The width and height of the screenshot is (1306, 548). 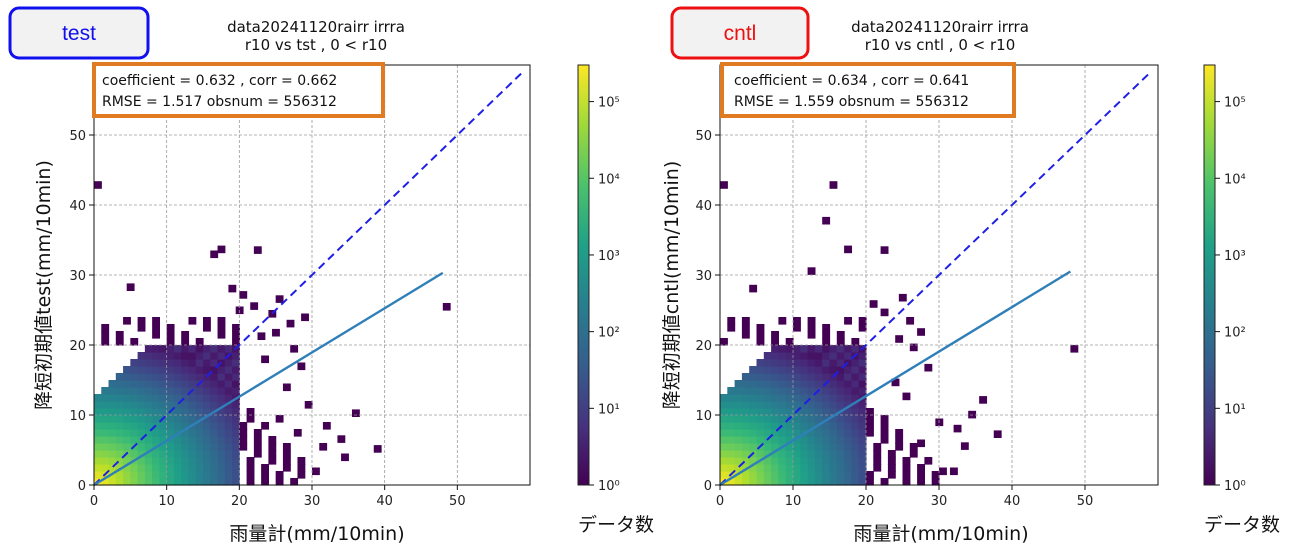 What do you see at coordinates (316, 27) in the screenshot?
I see `chart-title-line1: data20241120rairr irrra` at bounding box center [316, 27].